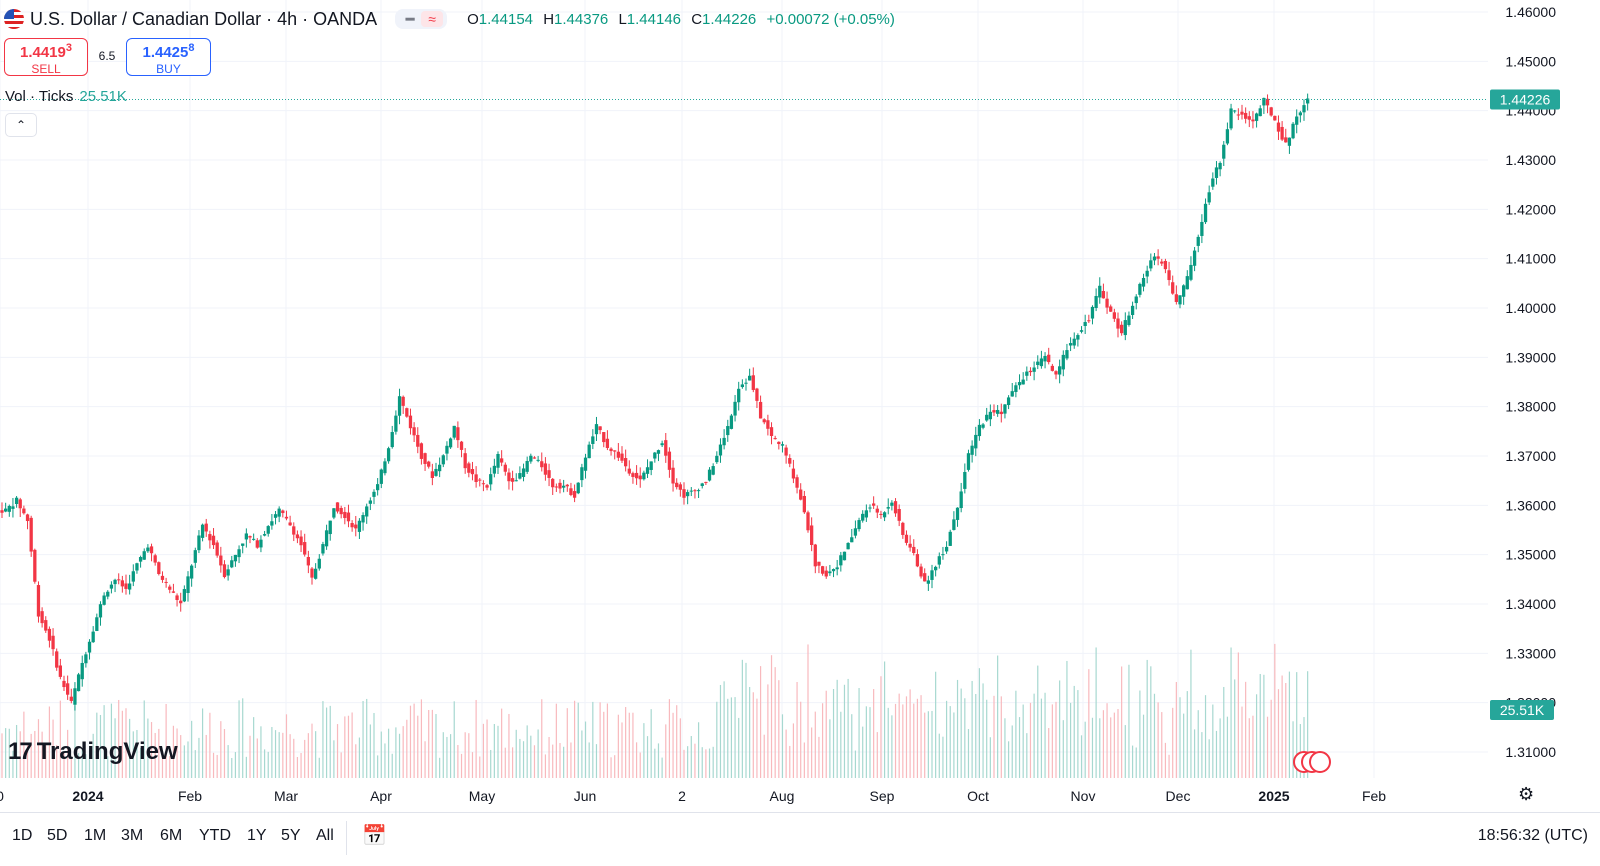 Image resolution: width=1600 pixels, height=866 pixels. Describe the element at coordinates (374, 836) in the screenshot. I see `date-range-icon: 📅` at that location.